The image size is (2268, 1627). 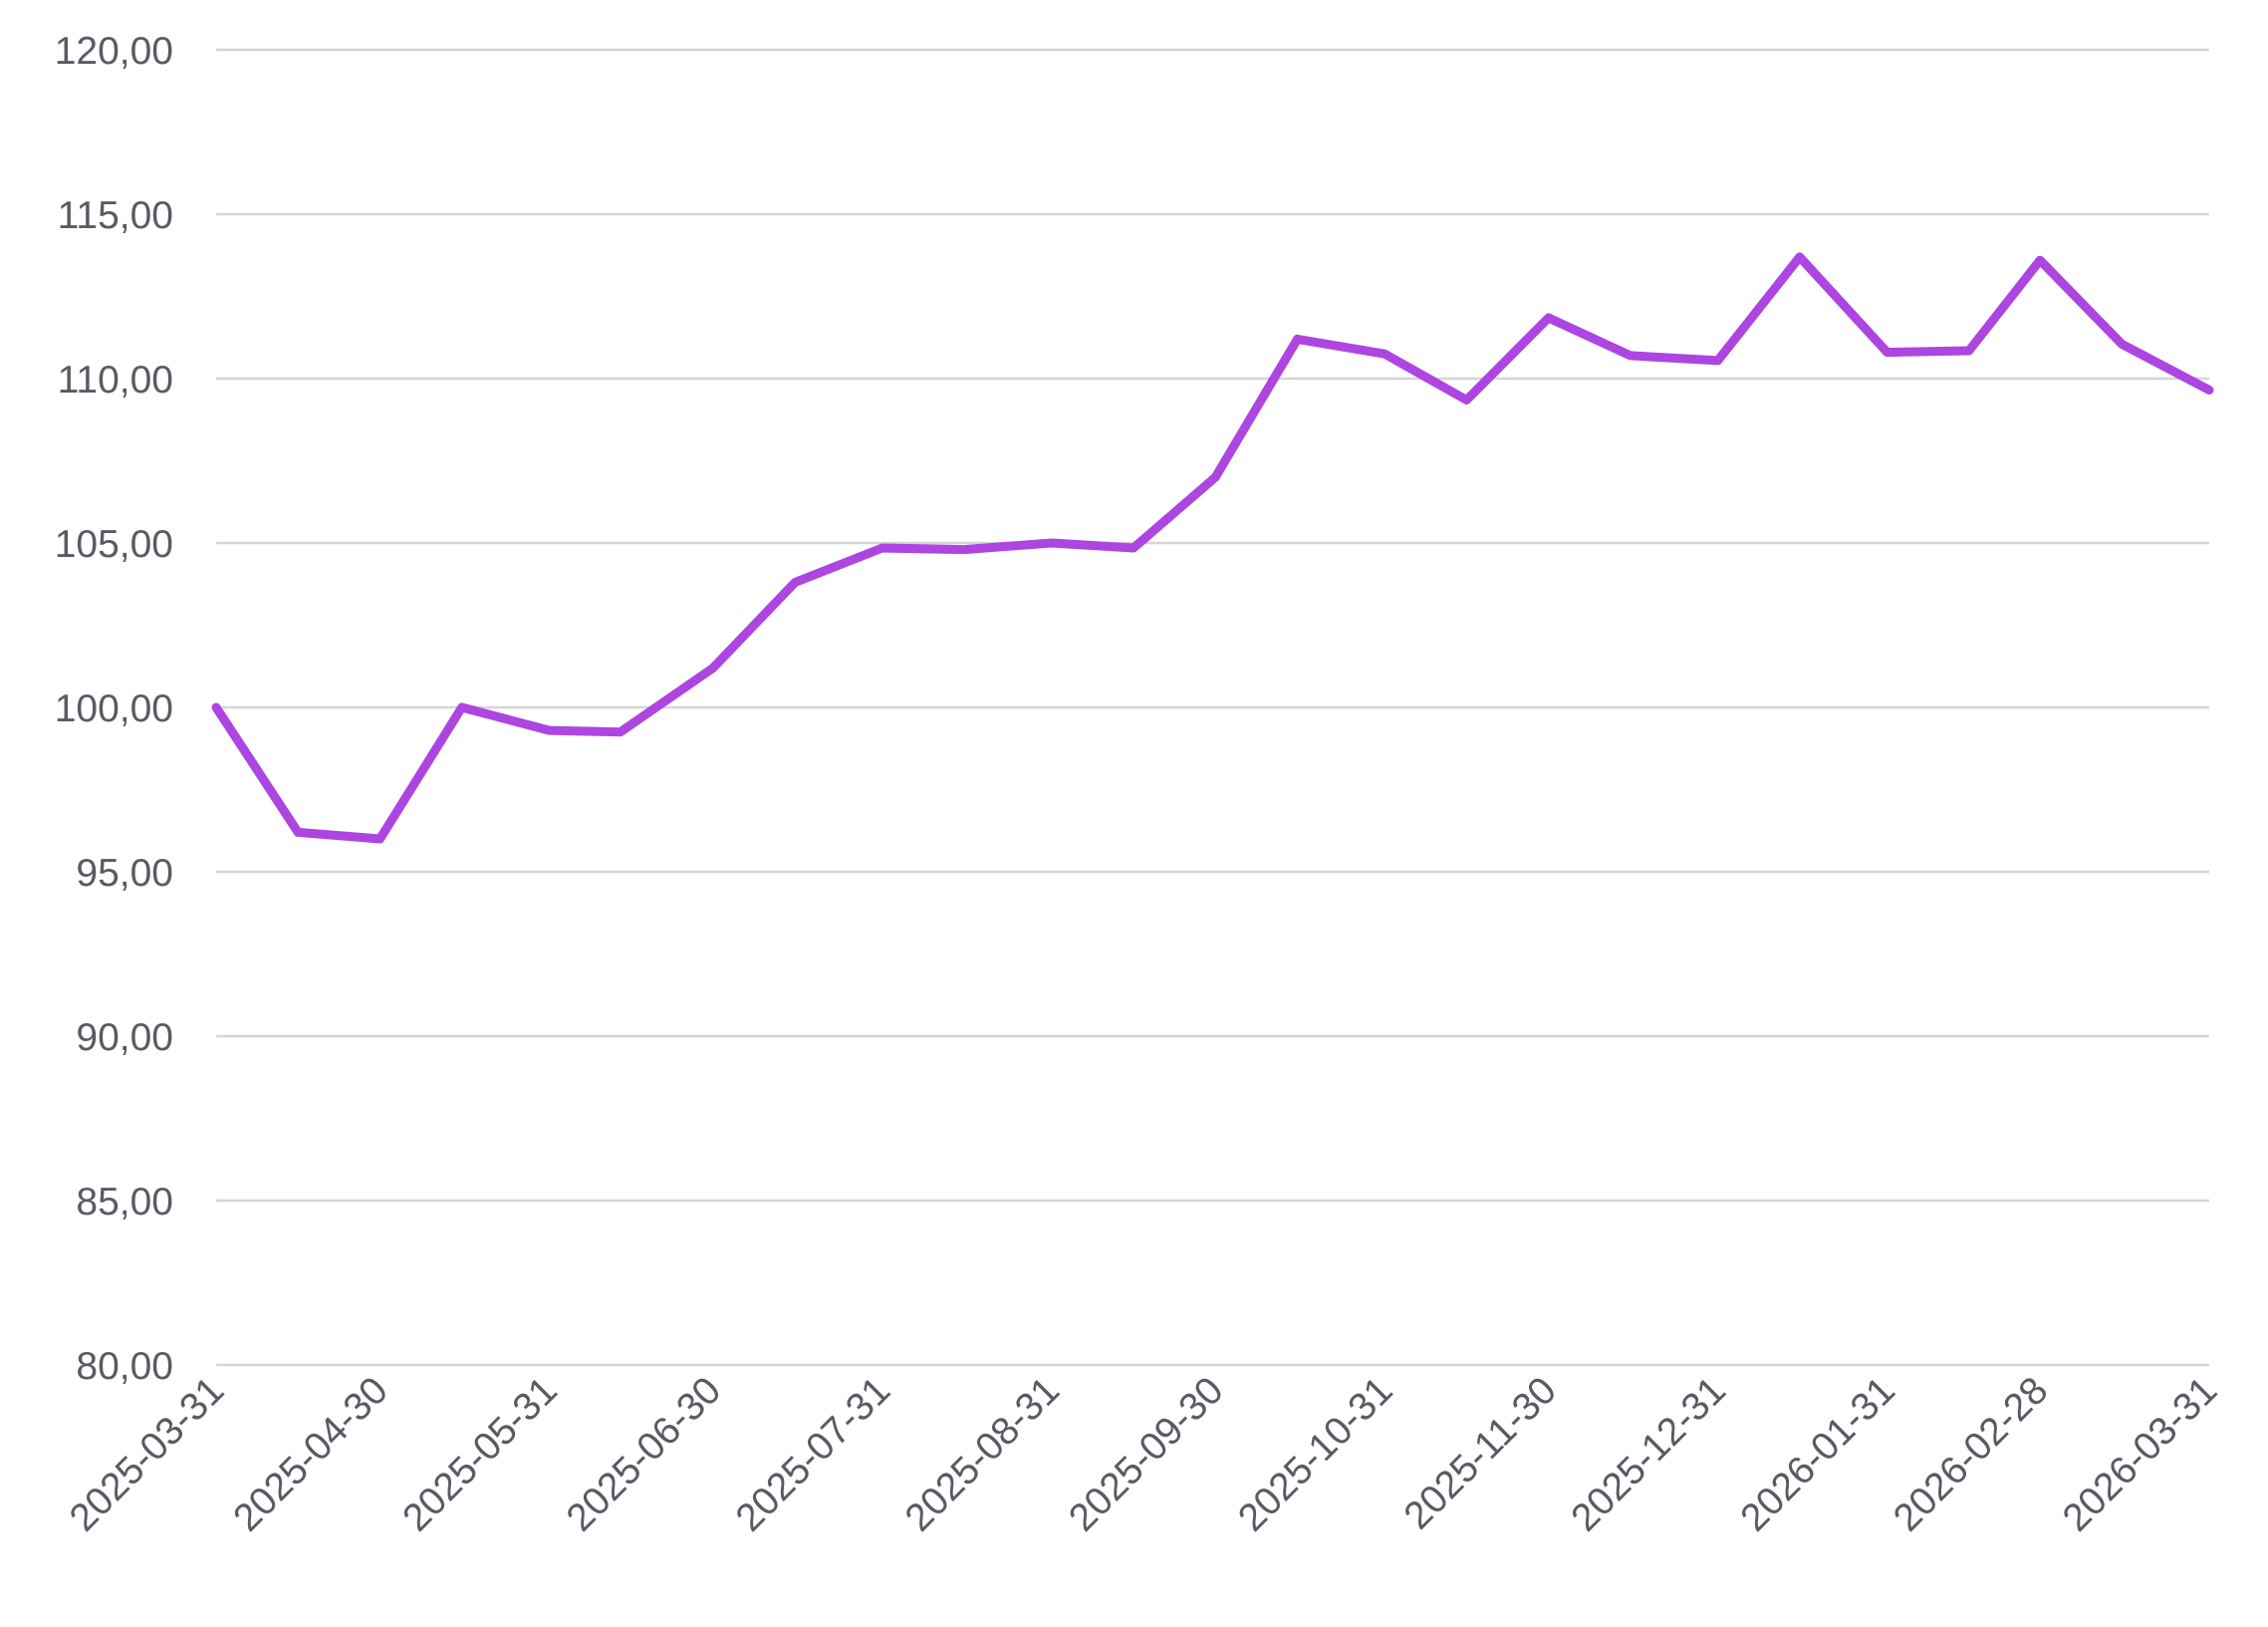 I want to click on x-tick-label: 2025-09-30, so click(x=1146, y=1454).